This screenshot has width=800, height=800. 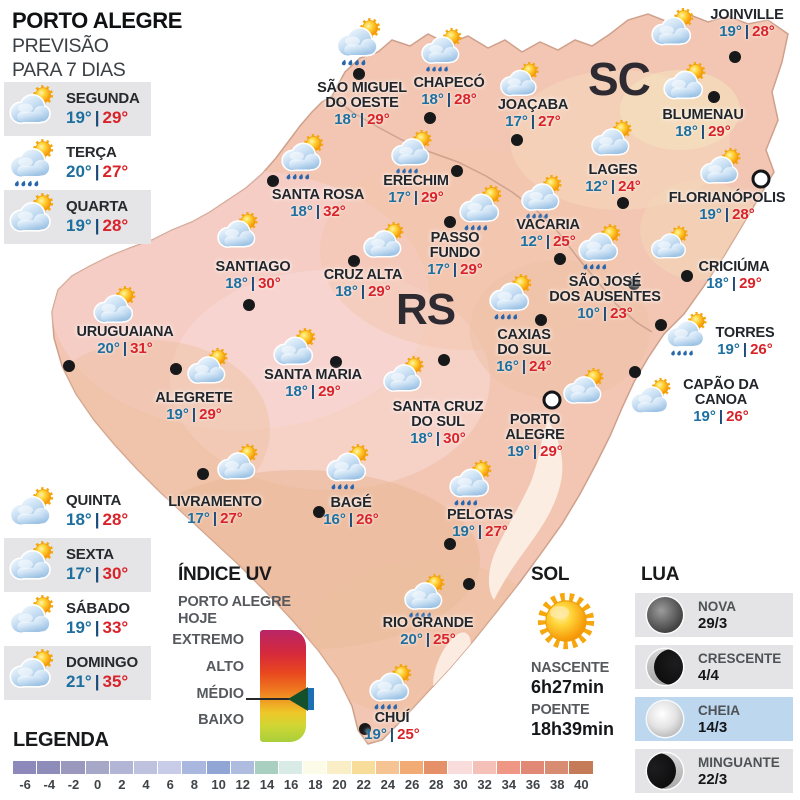 I want to click on moon-phase-text: NOVA 29/3, so click(x=717, y=615).